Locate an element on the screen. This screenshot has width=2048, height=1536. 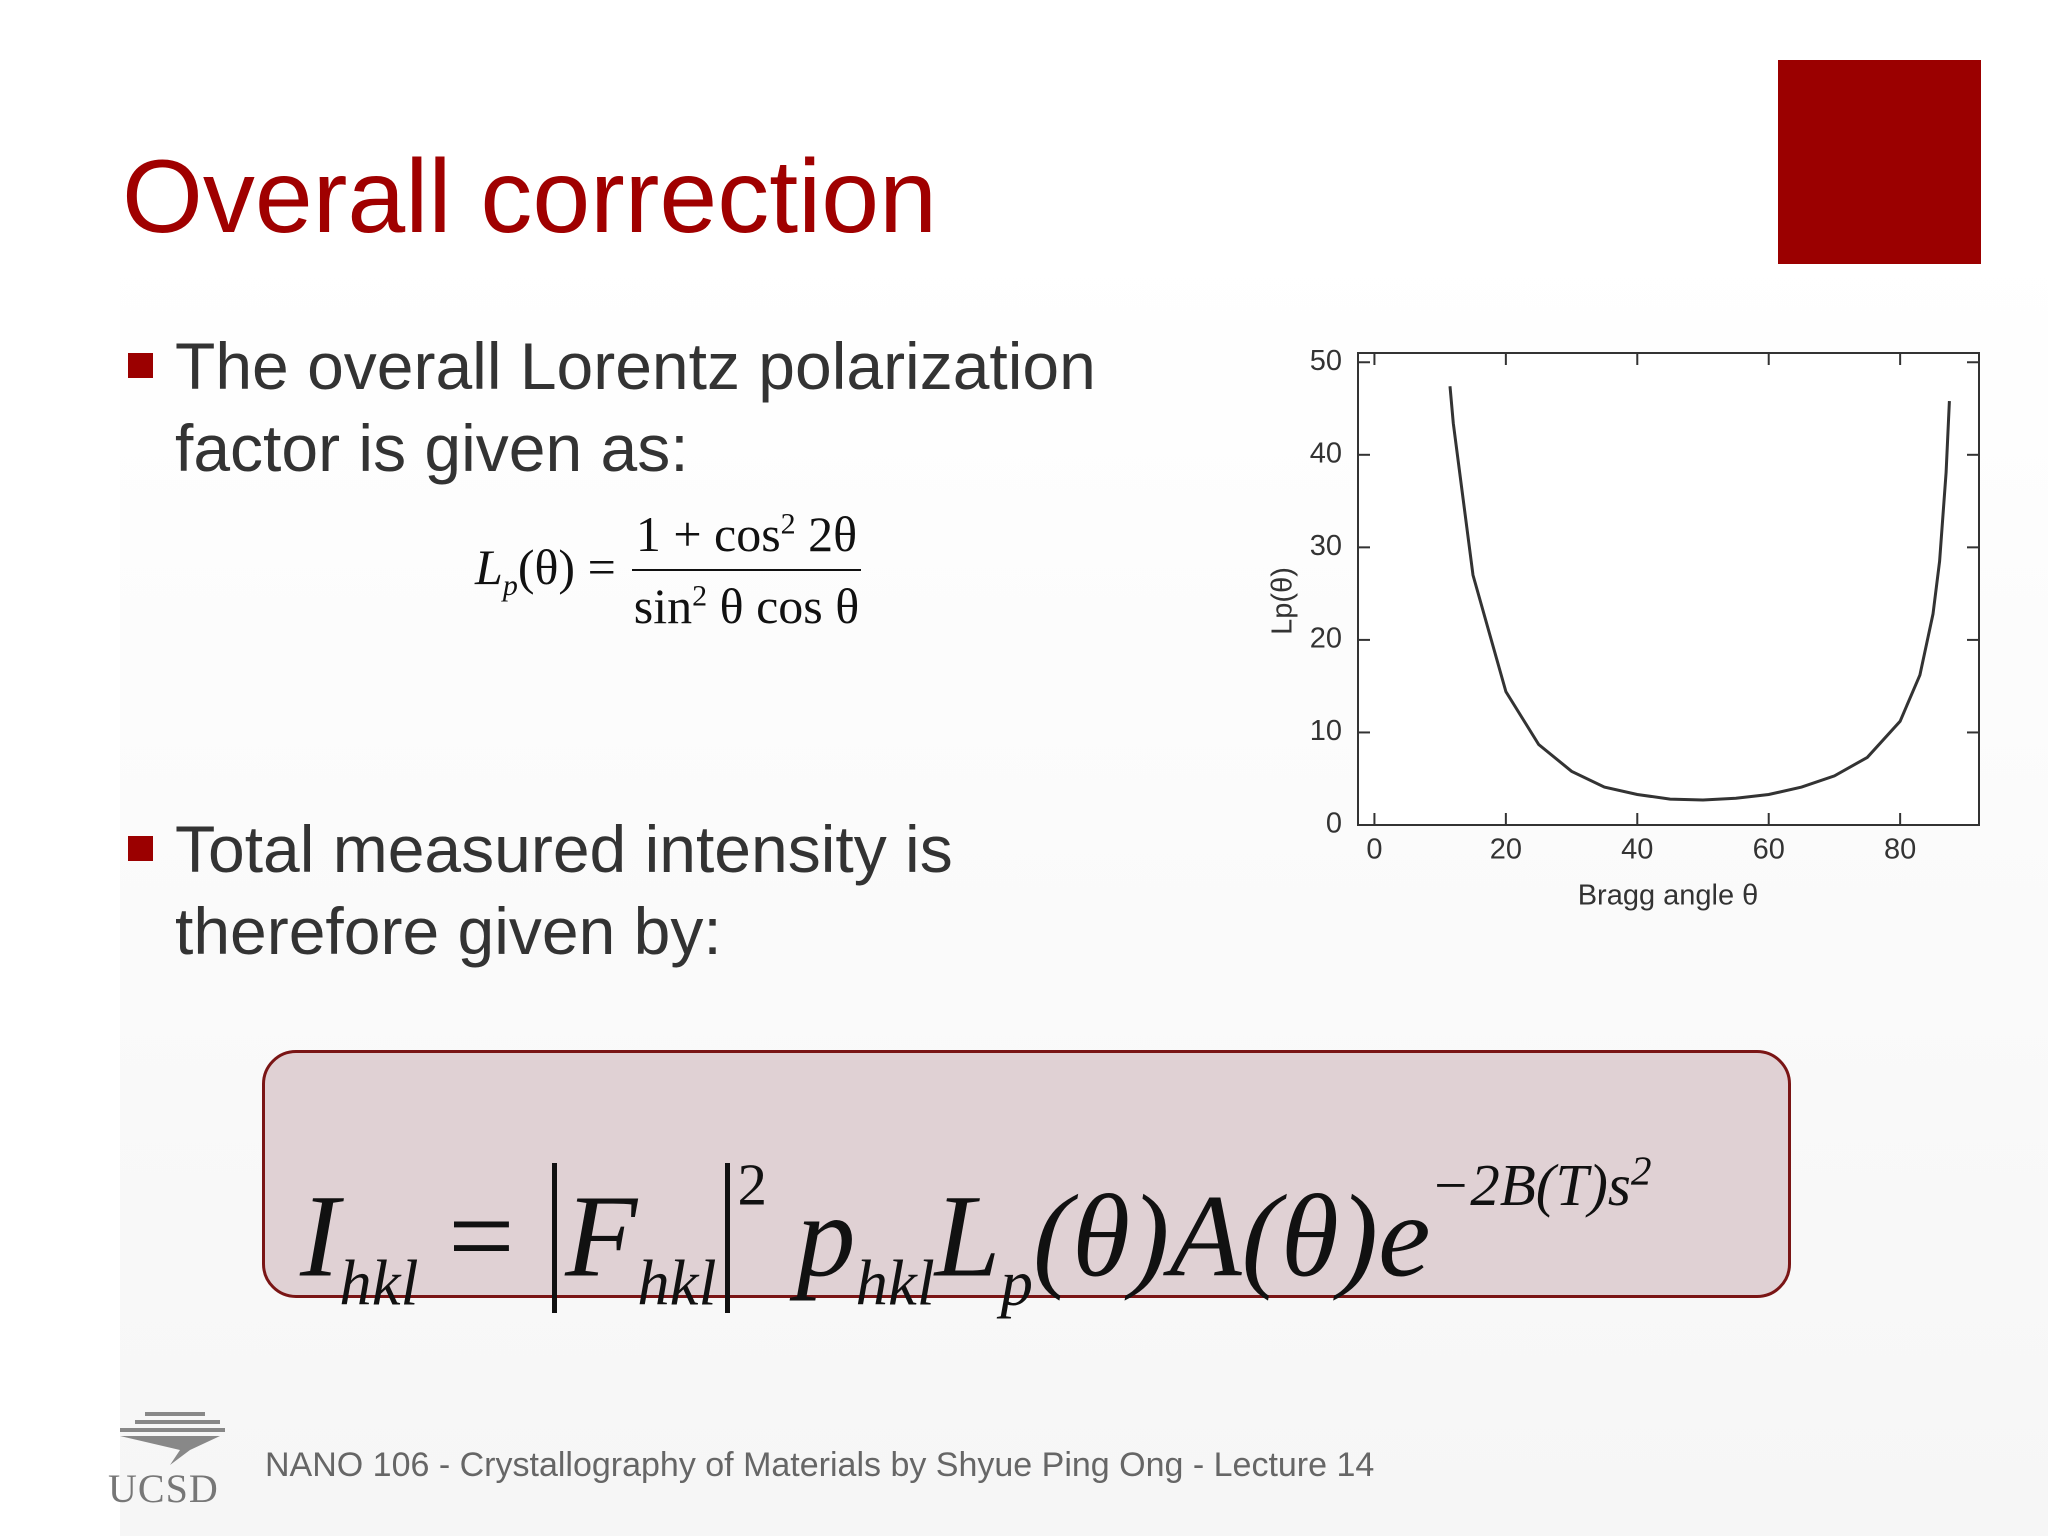
plot-frame is located at coordinates (1668, 589).